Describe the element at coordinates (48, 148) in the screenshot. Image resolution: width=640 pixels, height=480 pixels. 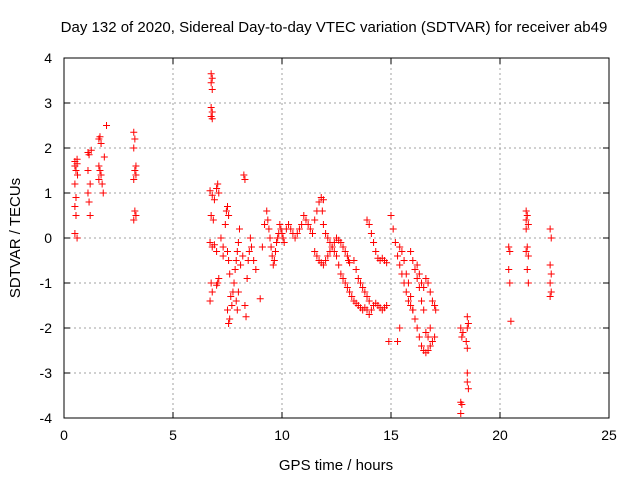
I see `y-tick-label: 2` at that location.